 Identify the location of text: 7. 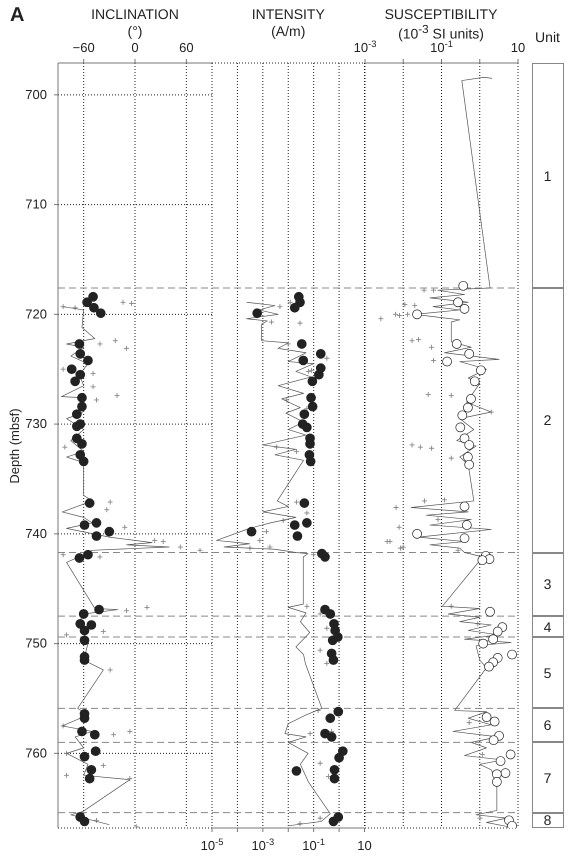
(547, 777).